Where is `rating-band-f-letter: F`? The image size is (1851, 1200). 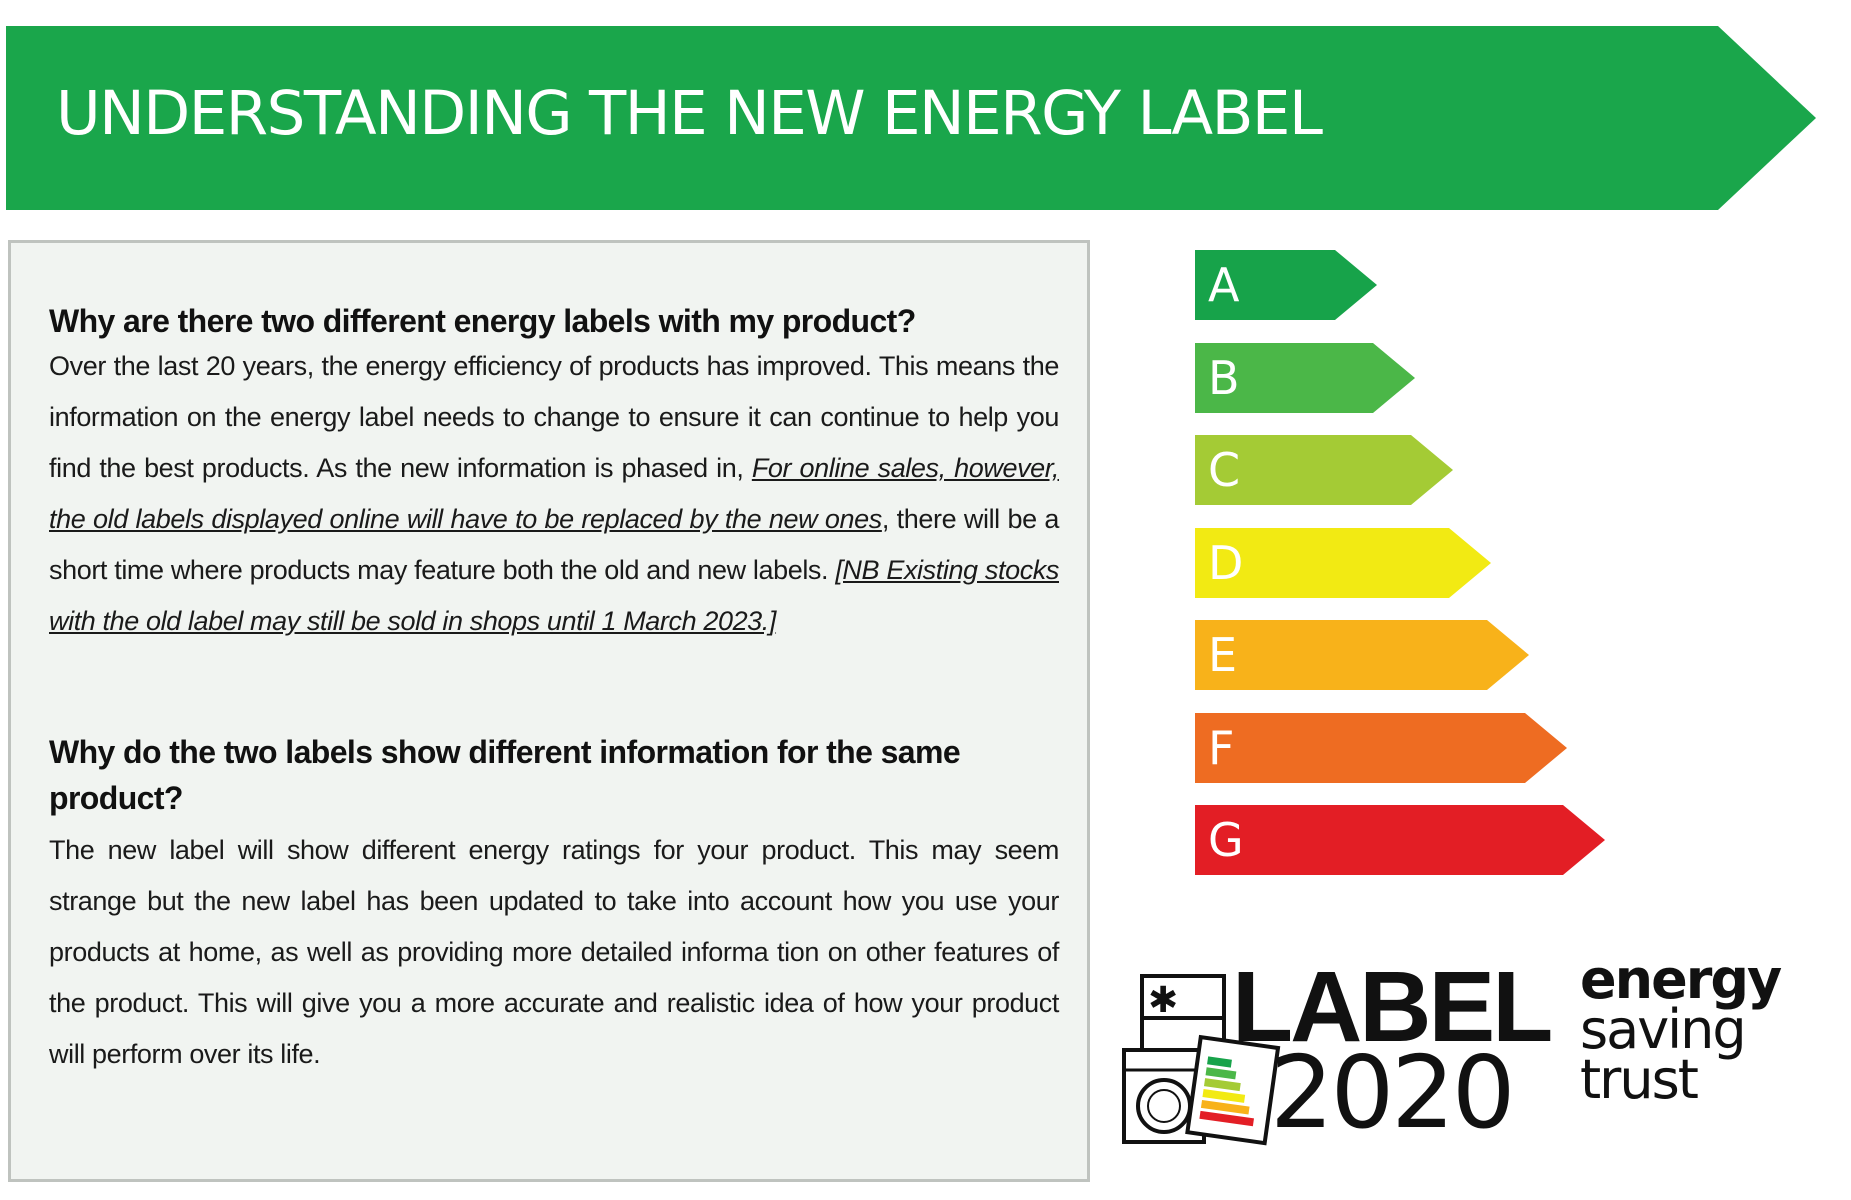 rating-band-f-letter: F is located at coordinates (1221, 747).